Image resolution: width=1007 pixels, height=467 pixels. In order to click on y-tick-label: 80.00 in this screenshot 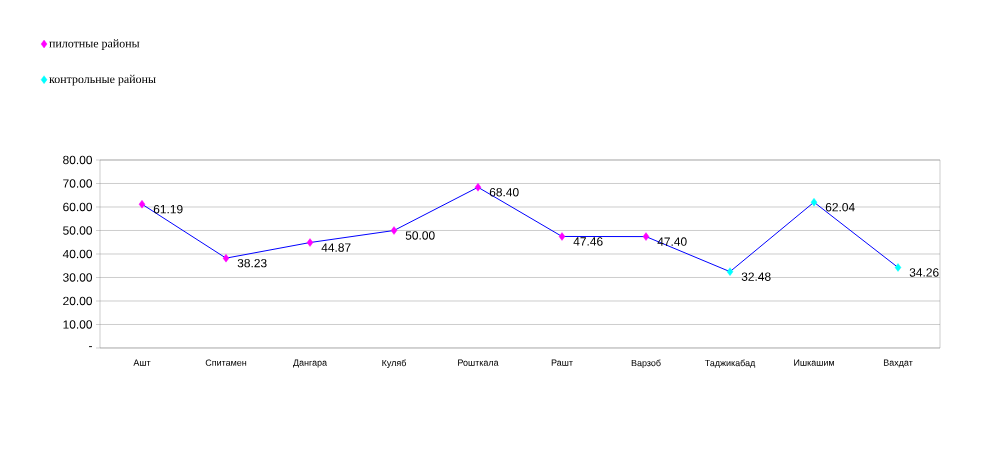, I will do `click(78, 160)`.